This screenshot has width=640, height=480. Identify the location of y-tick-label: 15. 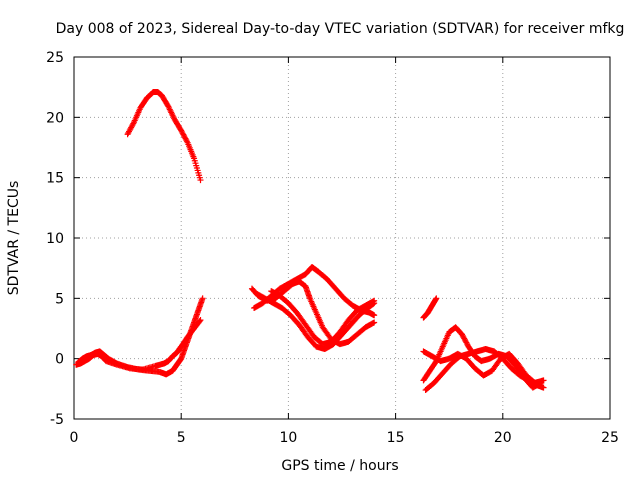
(55, 179).